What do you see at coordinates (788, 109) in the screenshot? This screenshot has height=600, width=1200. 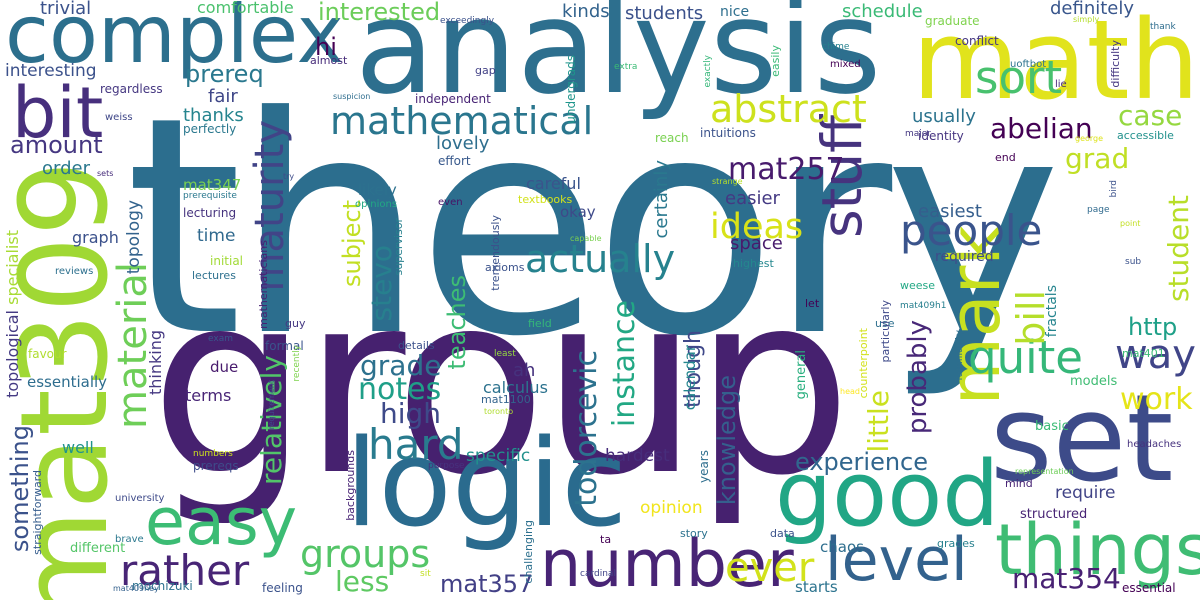 I see `word: abstract` at bounding box center [788, 109].